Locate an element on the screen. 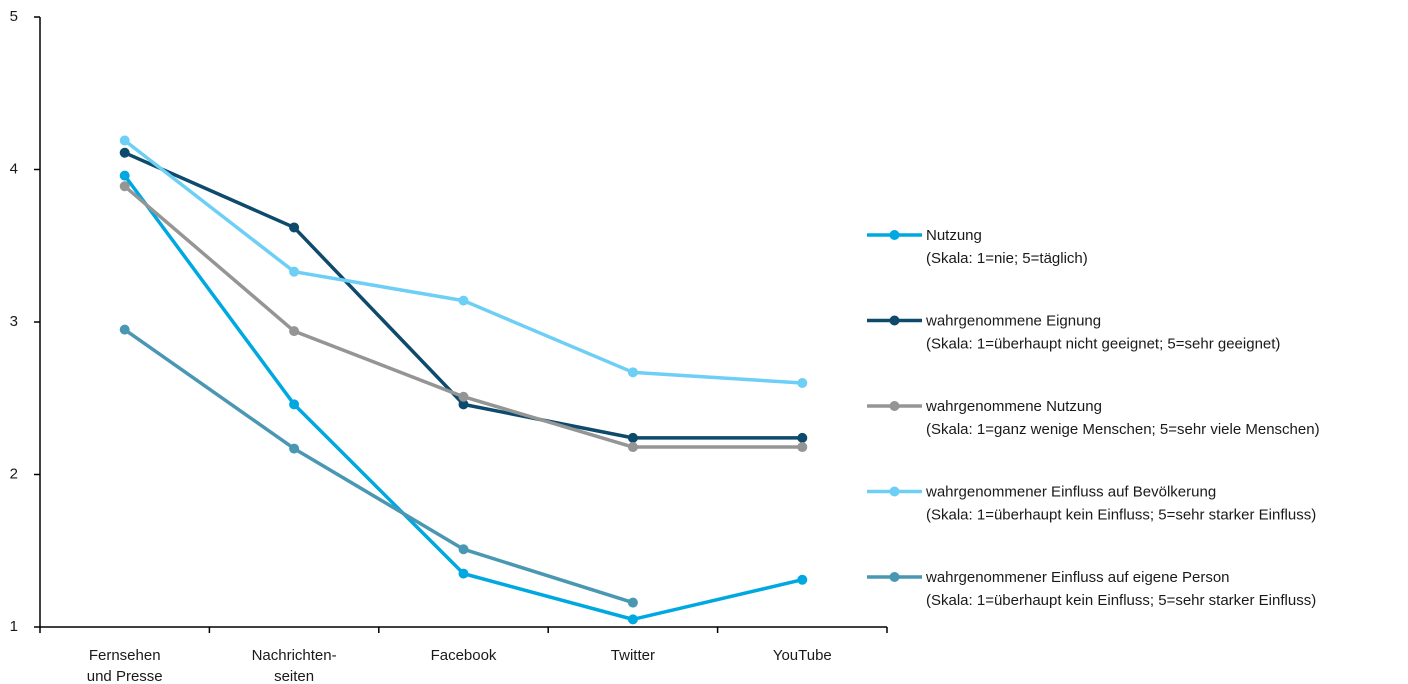 This screenshot has width=1408, height=684. legend-scale-note: (Skala: 1=nie; 5=täglich) is located at coordinates (1007, 258).